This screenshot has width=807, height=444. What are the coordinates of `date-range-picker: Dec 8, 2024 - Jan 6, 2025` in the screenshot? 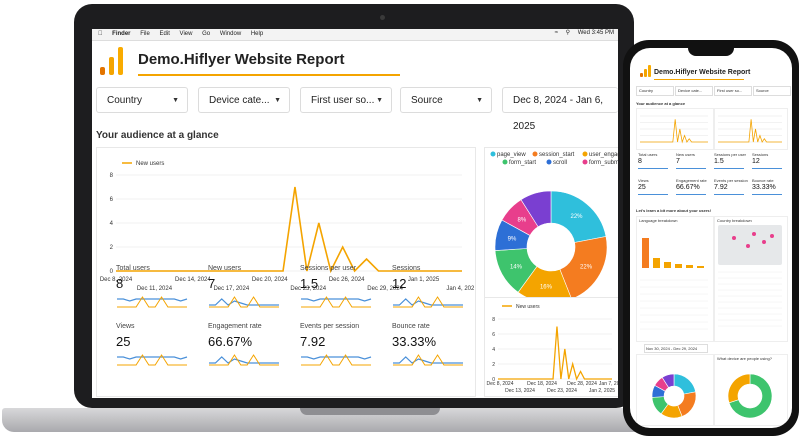 It's located at (560, 109).